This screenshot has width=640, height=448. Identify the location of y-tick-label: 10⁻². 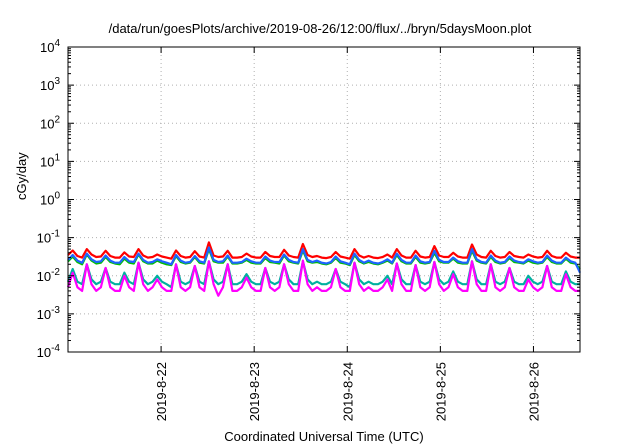
(49, 275).